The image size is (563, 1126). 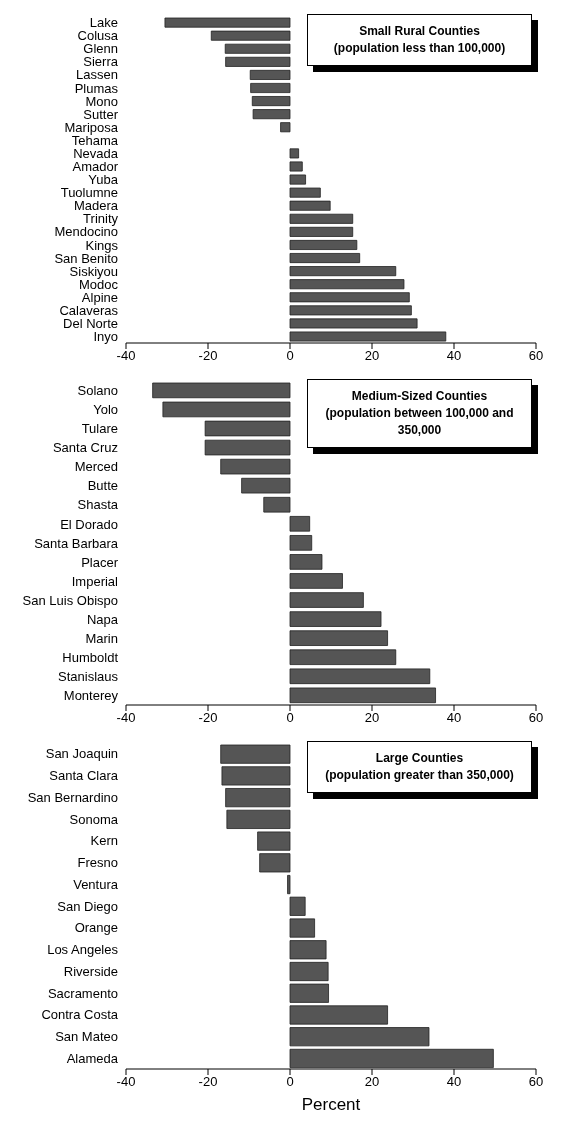 I want to click on y-tick-label: Trinity, so click(x=101, y=219).